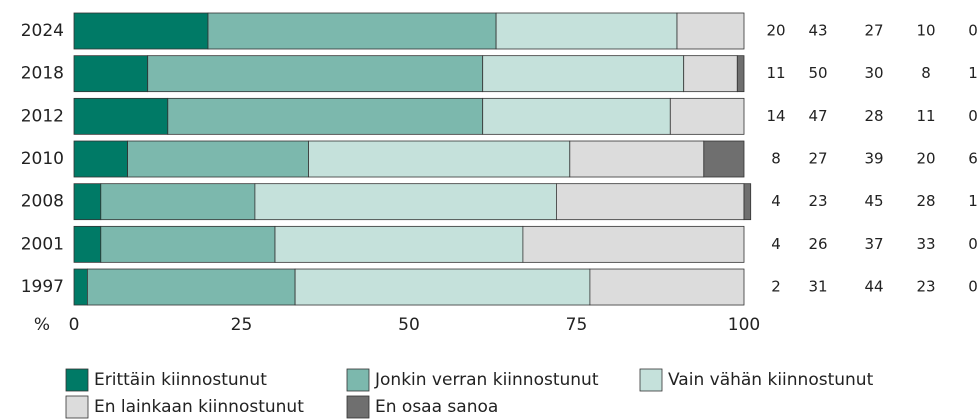  Describe the element at coordinates (873, 244) in the screenshot. I see `value-label: 37` at that location.